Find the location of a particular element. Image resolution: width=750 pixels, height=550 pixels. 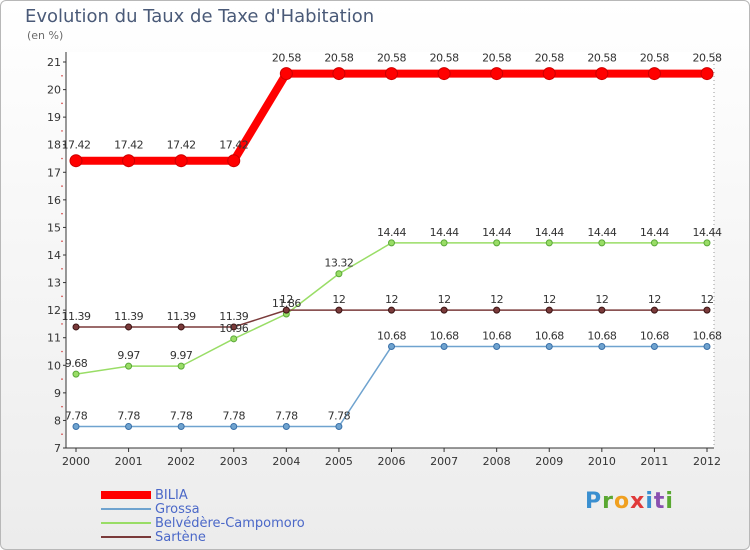

legend-item: Grossa is located at coordinates (150, 509).